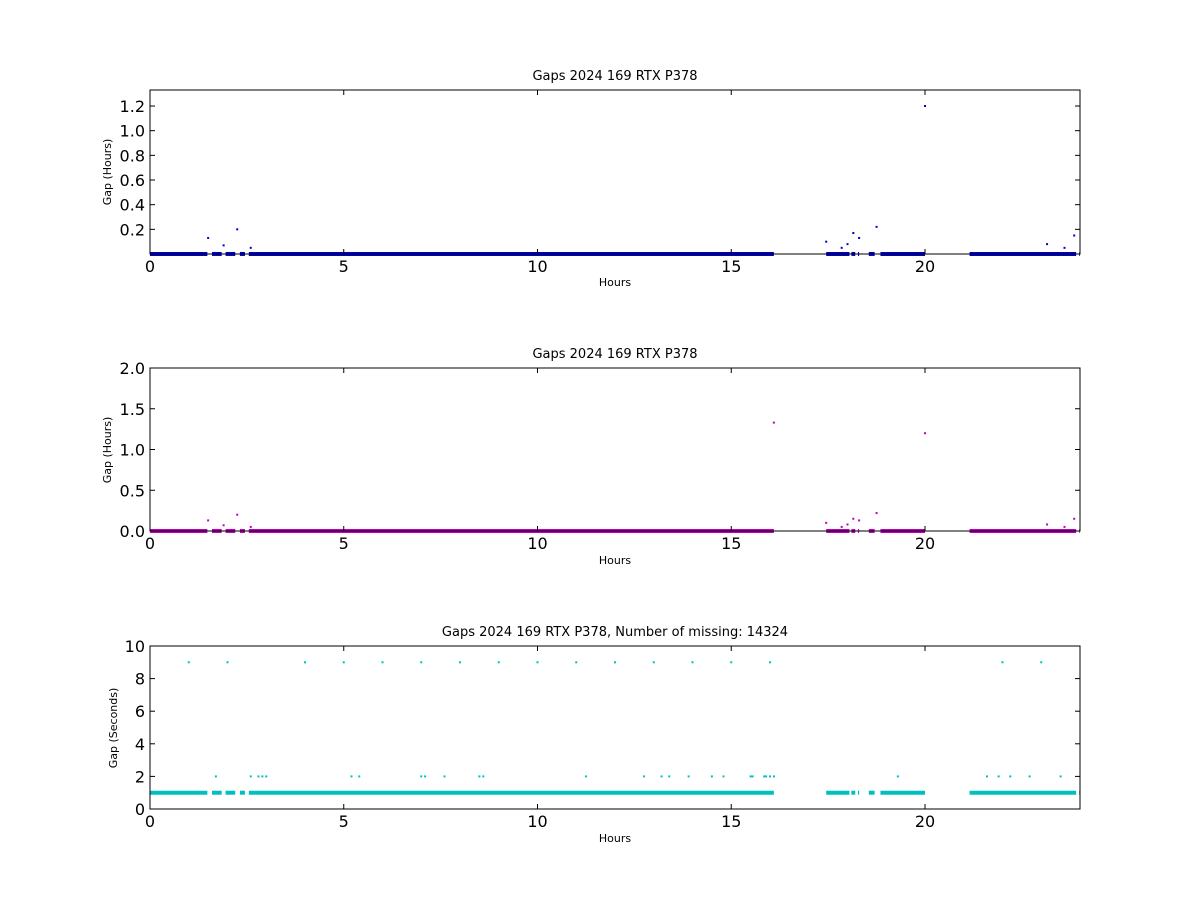 The image size is (1200, 900). I want to click on y-tick-label: 10, so click(135, 646).